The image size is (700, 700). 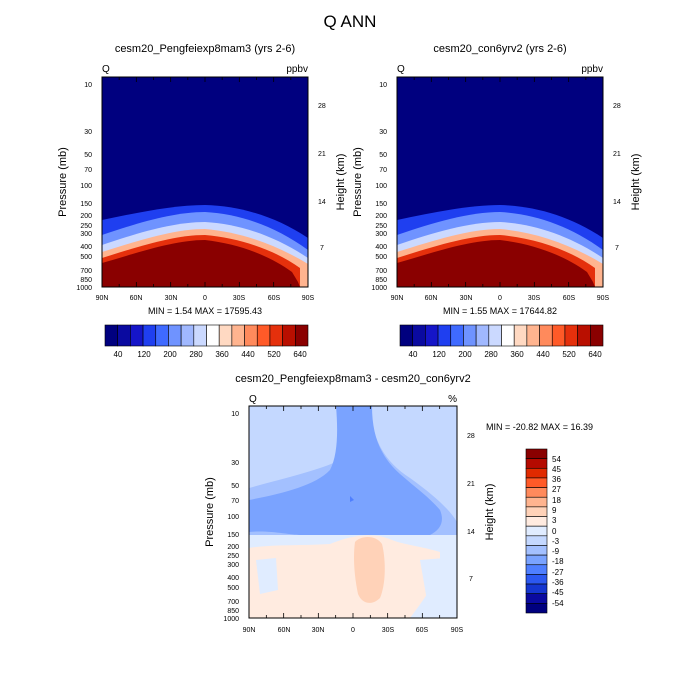 What do you see at coordinates (118, 354) in the screenshot?
I see `colorbar-label: 40` at bounding box center [118, 354].